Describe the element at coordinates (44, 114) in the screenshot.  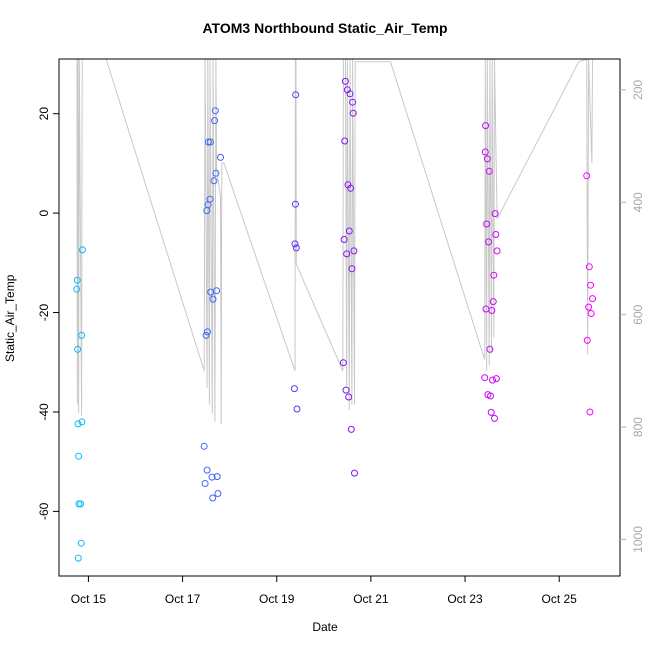
I see `y-tick-label: 20` at that location.